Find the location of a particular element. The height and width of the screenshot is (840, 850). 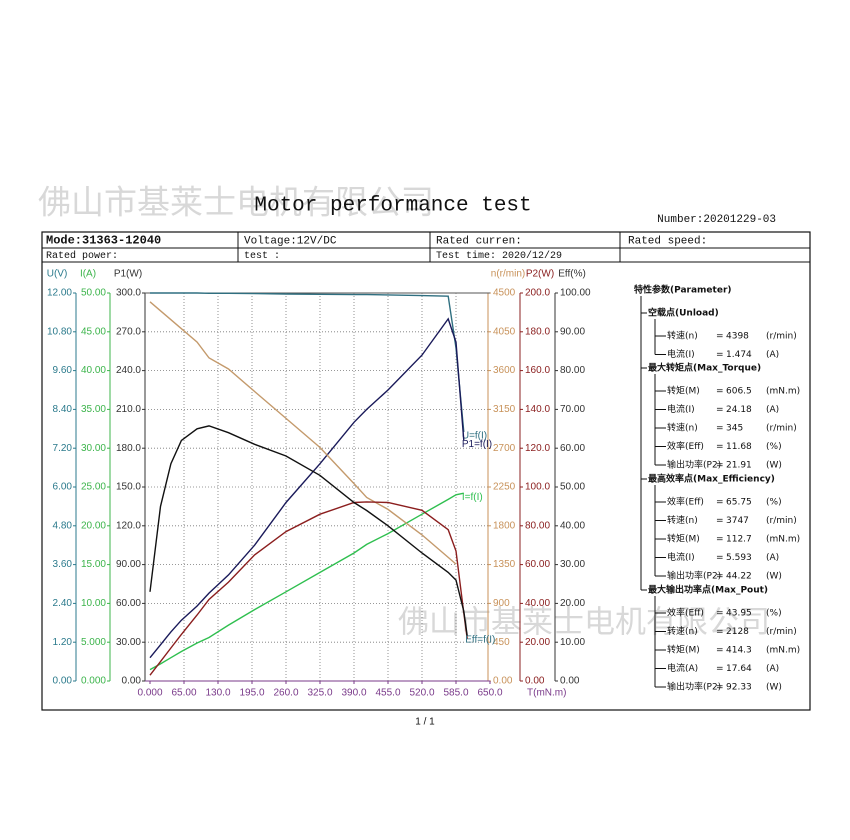

watermark: 佛山市基莱士电机有限公司 is located at coordinates (236, 202).